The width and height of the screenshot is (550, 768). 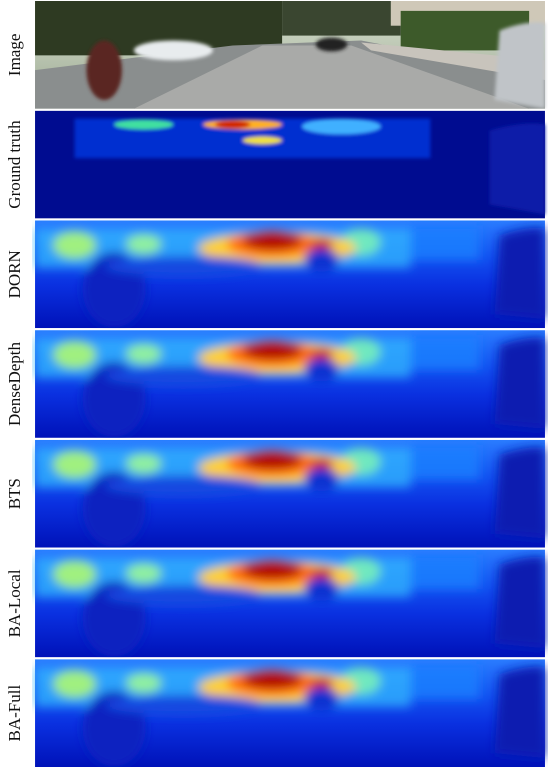 What do you see at coordinates (14, 55) in the screenshot?
I see `row-label: Image` at bounding box center [14, 55].